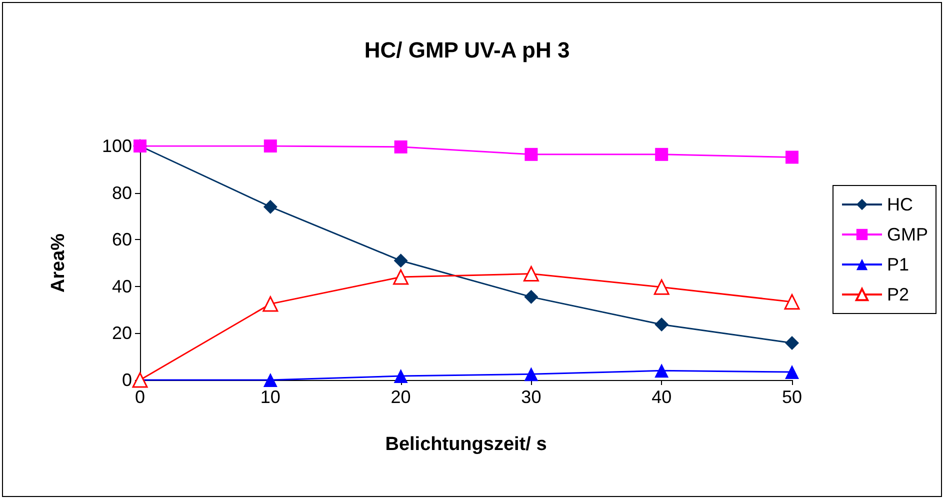 Image resolution: width=944 pixels, height=499 pixels. Describe the element at coordinates (58, 263) in the screenshot. I see `y-axis-title: Area%` at that location.